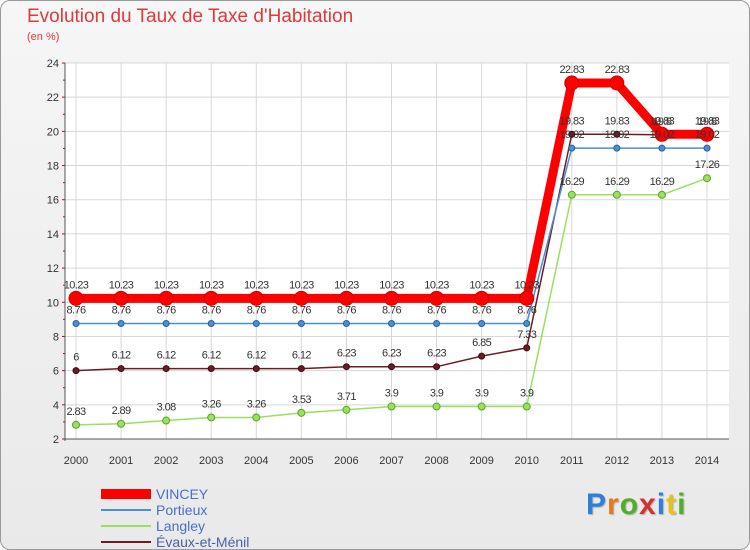 Image resolution: width=750 pixels, height=550 pixels. I want to click on y-tick-label: 8, so click(56, 337).